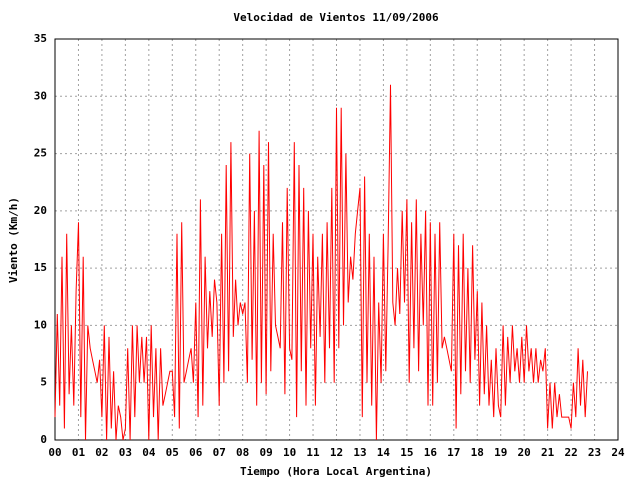 This screenshot has width=640, height=480. I want to click on y-tick-label: 15, so click(40, 267).